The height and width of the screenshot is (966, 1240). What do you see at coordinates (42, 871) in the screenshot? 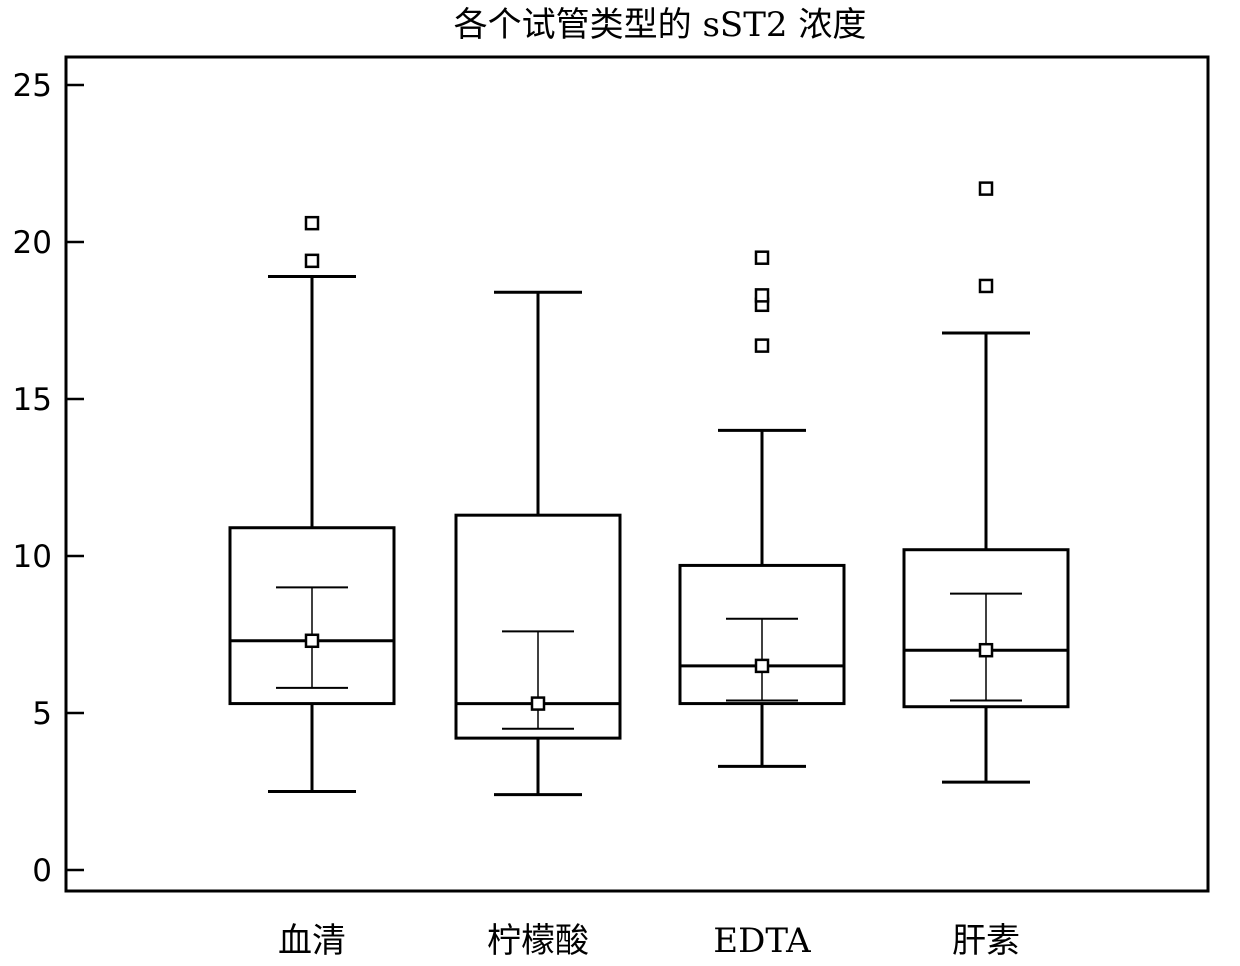
I see `y-tick-label: 0` at bounding box center [42, 871].